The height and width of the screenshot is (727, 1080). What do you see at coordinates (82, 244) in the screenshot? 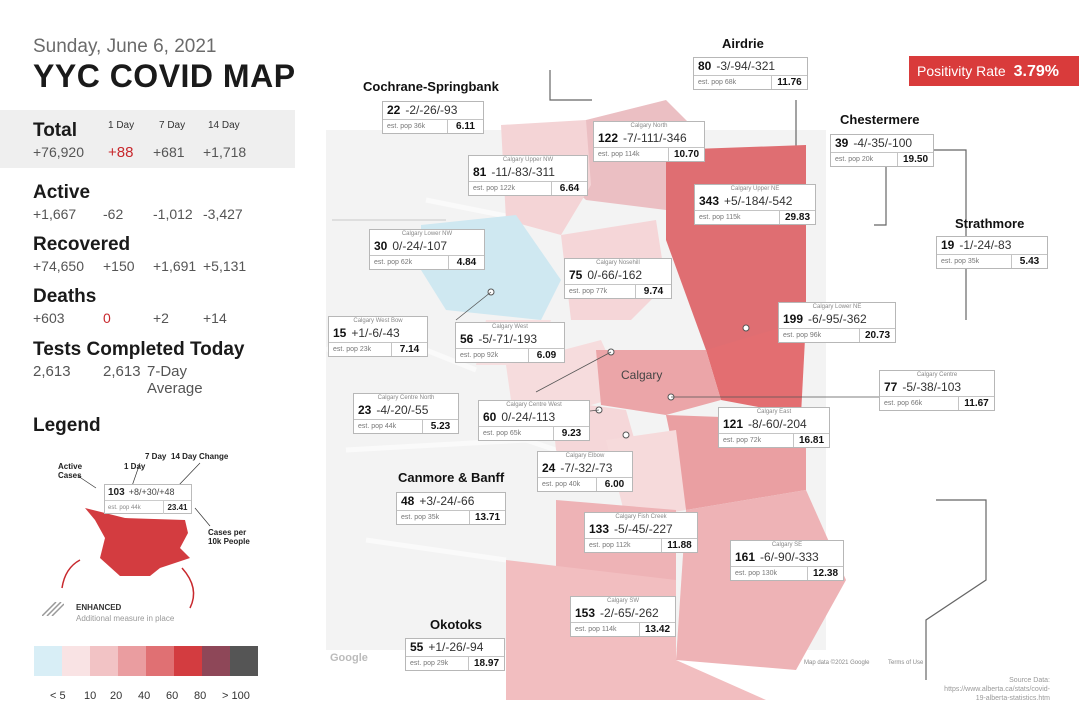
I see `stat-label: Recovered` at bounding box center [82, 244].